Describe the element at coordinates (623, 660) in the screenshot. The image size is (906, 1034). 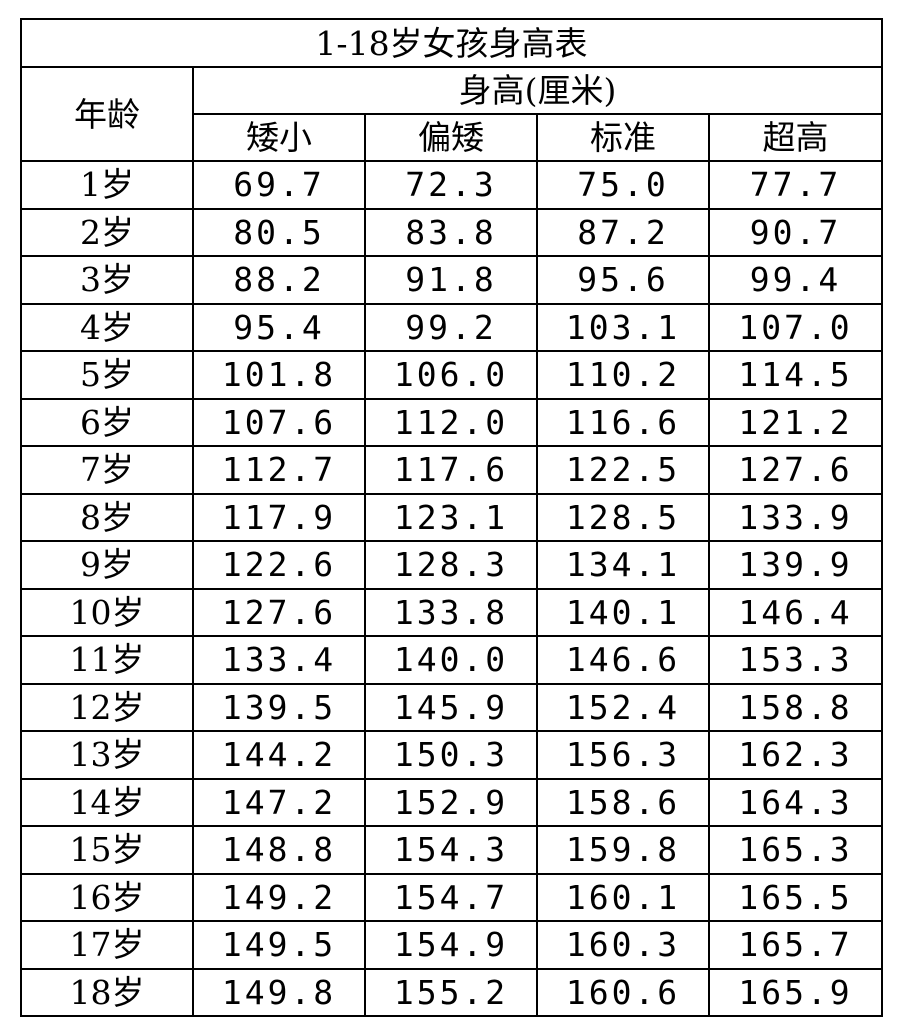
I see `height-value-cell: 146.6` at that location.